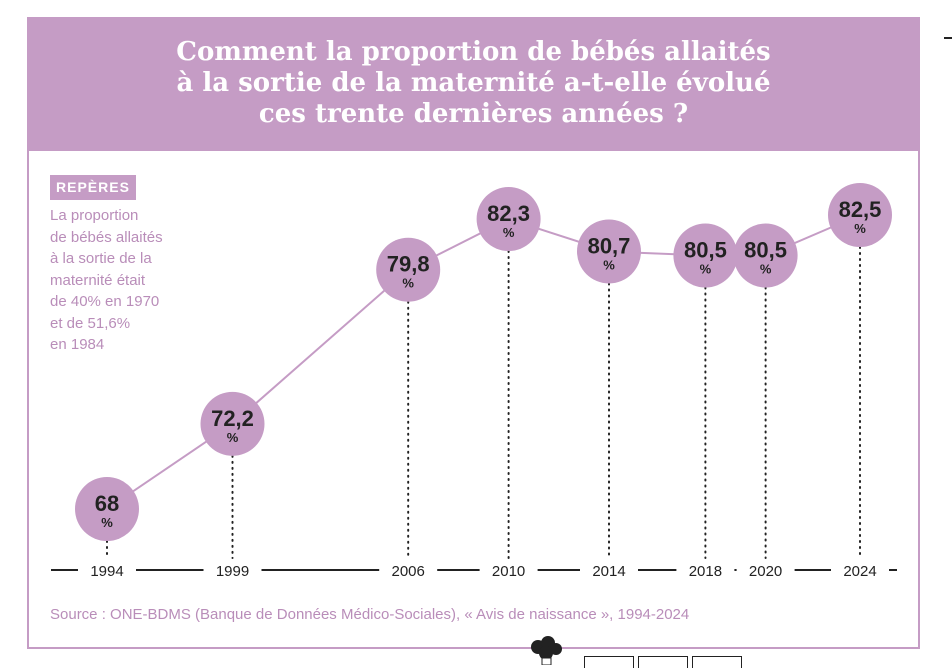  I want to click on x-tick-label: 2006, so click(408, 571).